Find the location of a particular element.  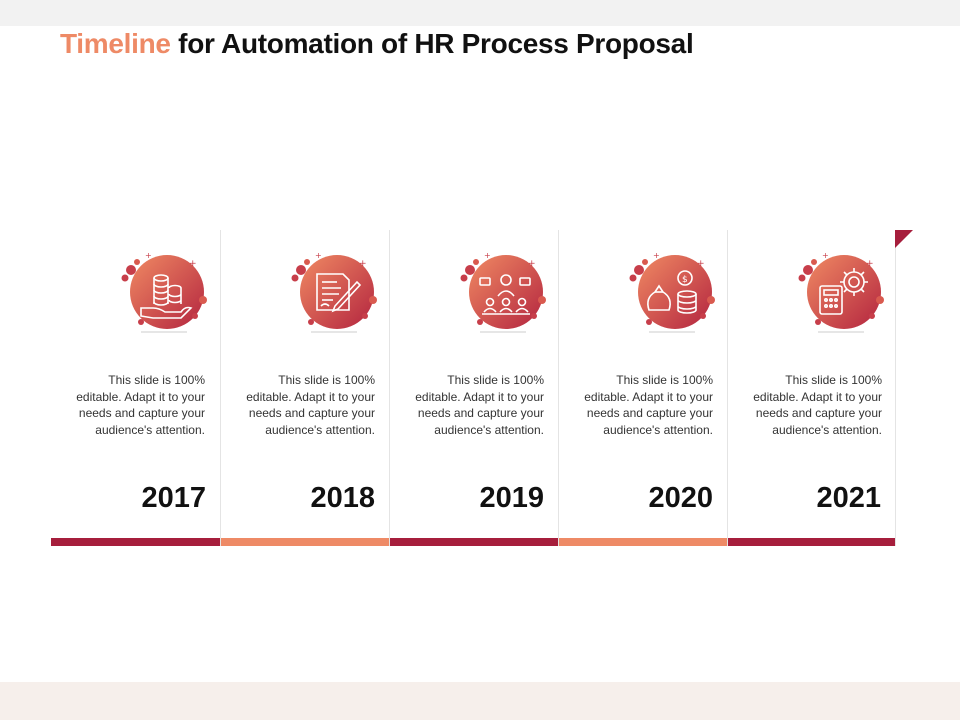

card-year: 2020 is located at coordinates (680, 498).